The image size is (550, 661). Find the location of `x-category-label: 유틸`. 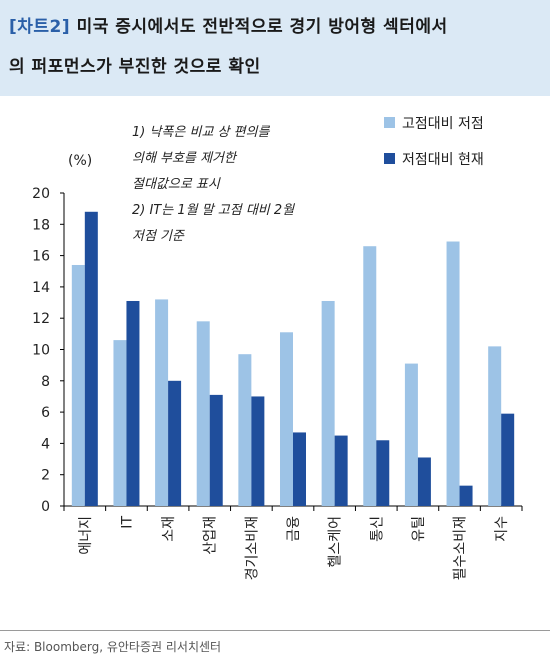

x-category-label: 유틸 is located at coordinates (419, 529).